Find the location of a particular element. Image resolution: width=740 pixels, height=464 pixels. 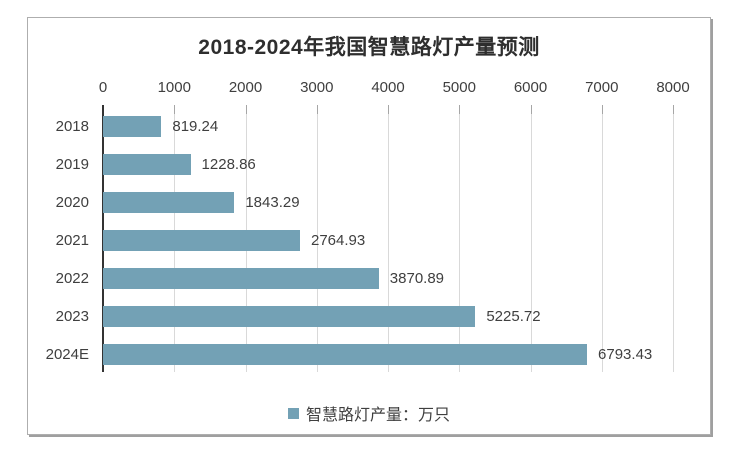

category-label: 2022 is located at coordinates (72, 278).